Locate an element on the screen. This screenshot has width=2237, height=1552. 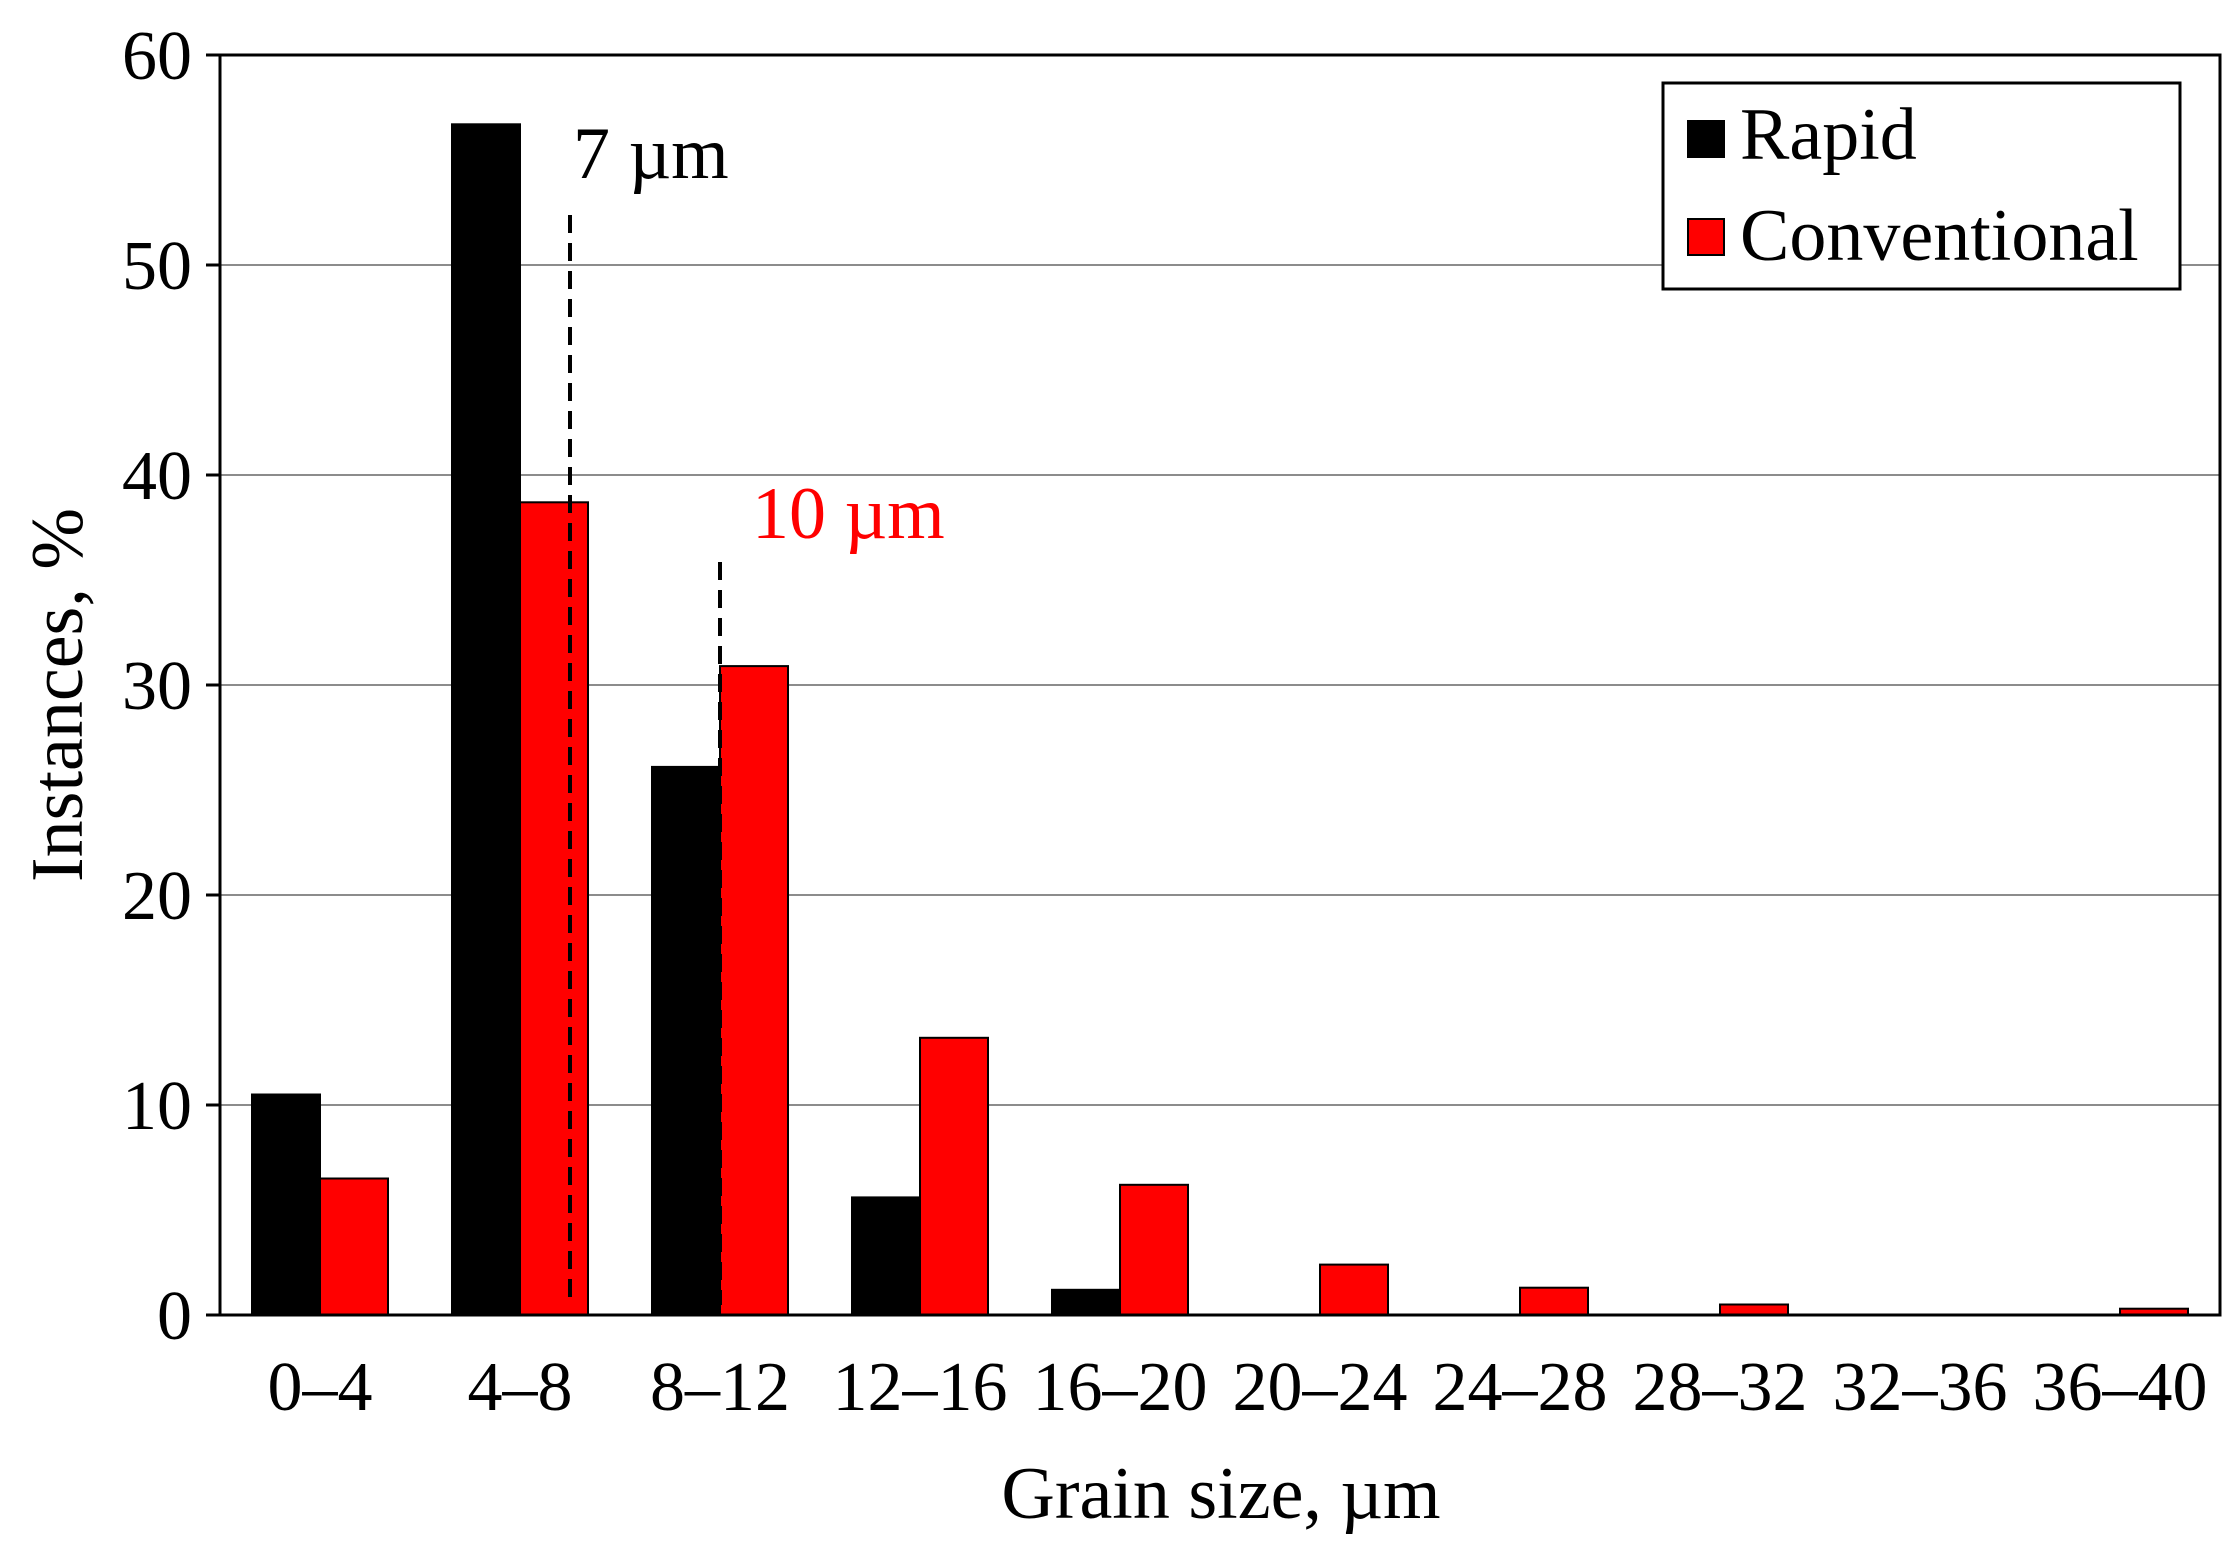
bar-rapid-16–20 is located at coordinates (1086, 1302).